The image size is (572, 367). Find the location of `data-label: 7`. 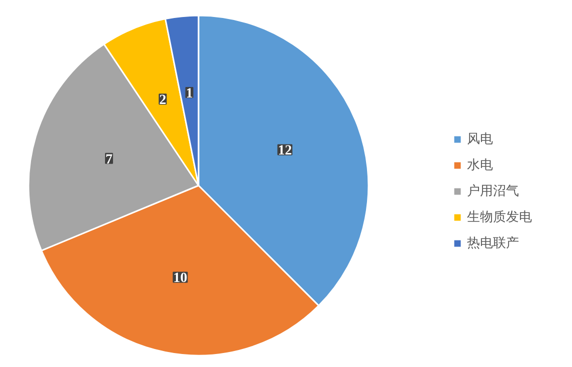

data-label: 7 is located at coordinates (109, 160).